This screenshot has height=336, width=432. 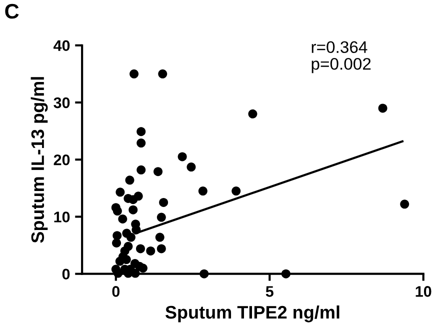 What do you see at coordinates (62, 160) in the screenshot?
I see `y-tick-label: 20` at bounding box center [62, 160].